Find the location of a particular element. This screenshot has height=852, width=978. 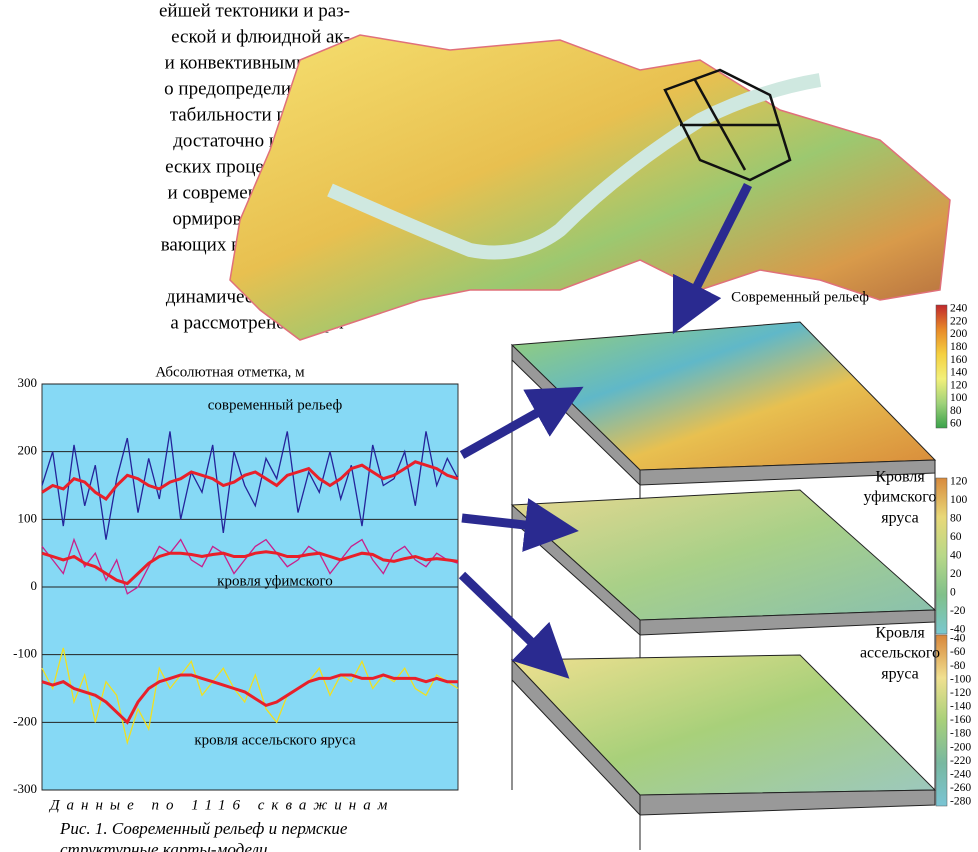

caption-line: Рис. 1. Современный рельеф и пермские is located at coordinates (203, 828).